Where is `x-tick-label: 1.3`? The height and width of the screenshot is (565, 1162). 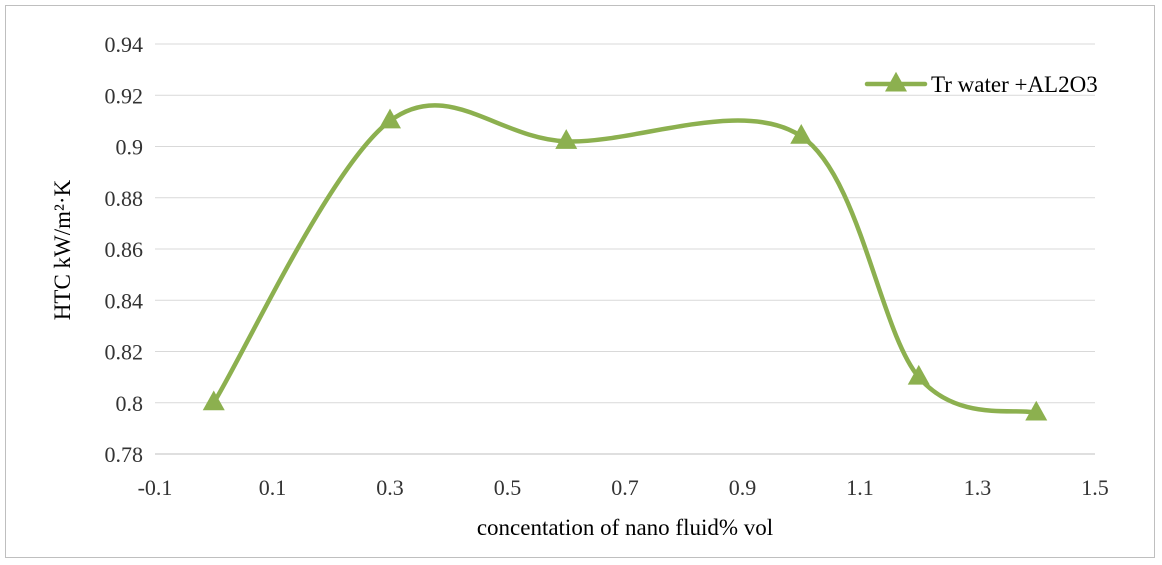 x-tick-label: 1.3 is located at coordinates (978, 487).